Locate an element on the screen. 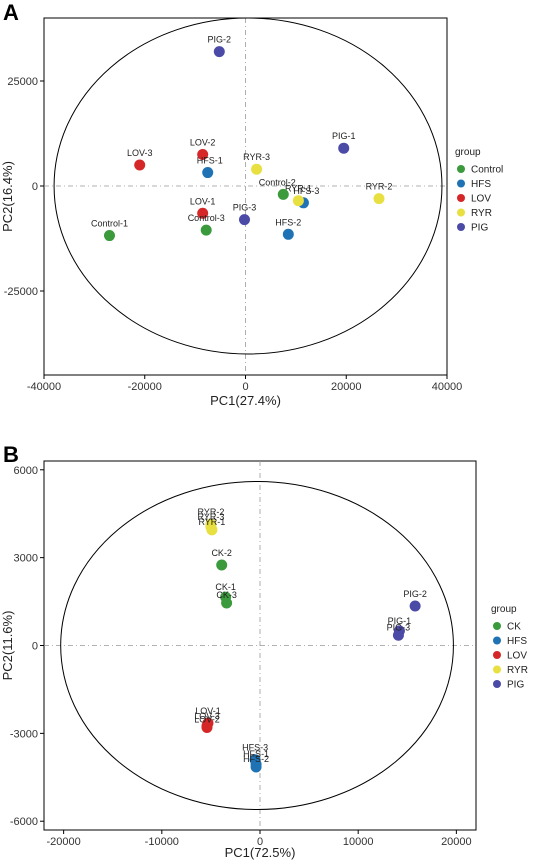  point-label: CK-1 is located at coordinates (225, 587).